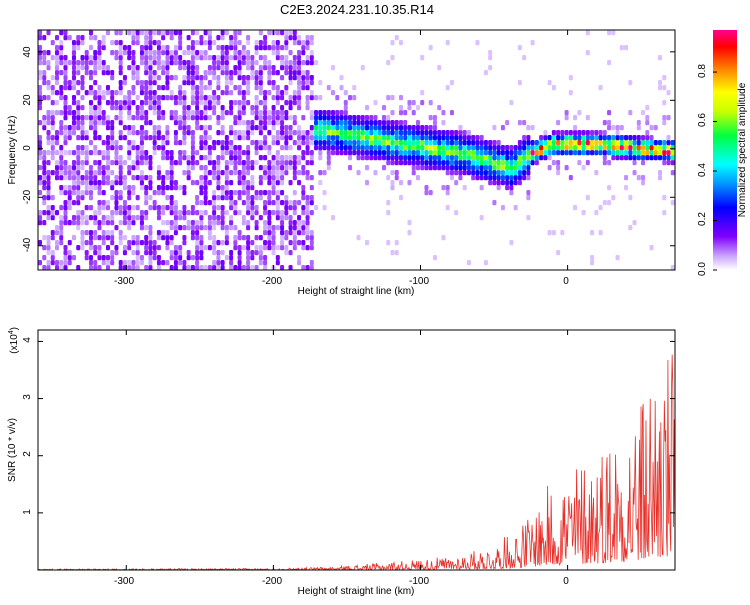  I want to click on spectrogram-cell-1948, so click(316, 63).